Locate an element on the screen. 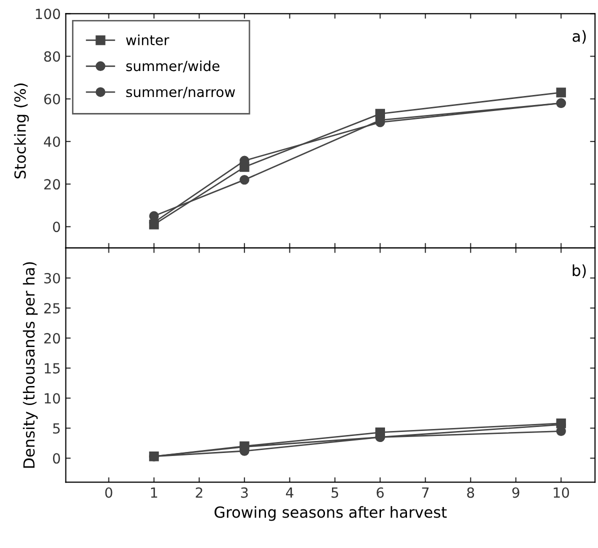 This screenshot has height=548, width=598. x-tick-label: 0 is located at coordinates (108, 492).